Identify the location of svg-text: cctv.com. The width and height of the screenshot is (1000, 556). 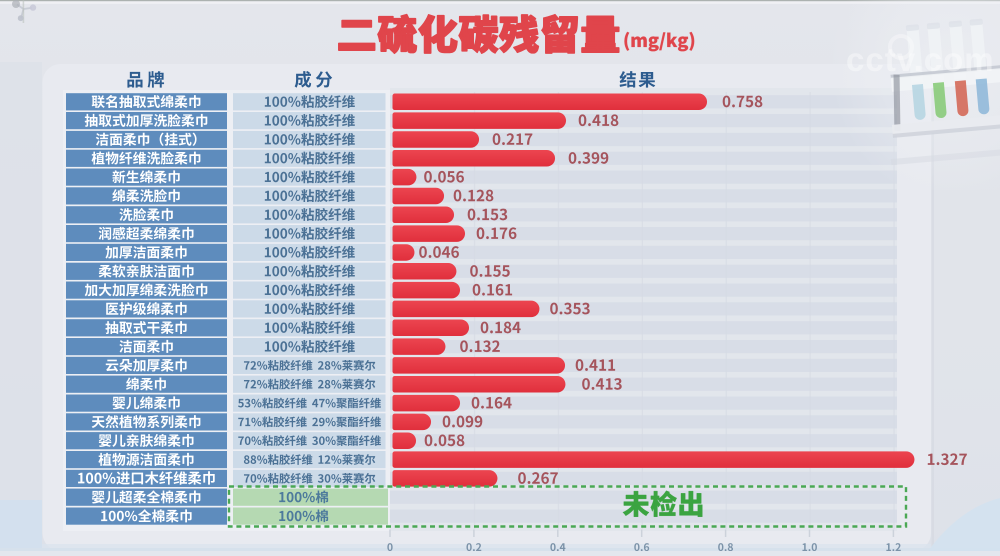
(920, 59).